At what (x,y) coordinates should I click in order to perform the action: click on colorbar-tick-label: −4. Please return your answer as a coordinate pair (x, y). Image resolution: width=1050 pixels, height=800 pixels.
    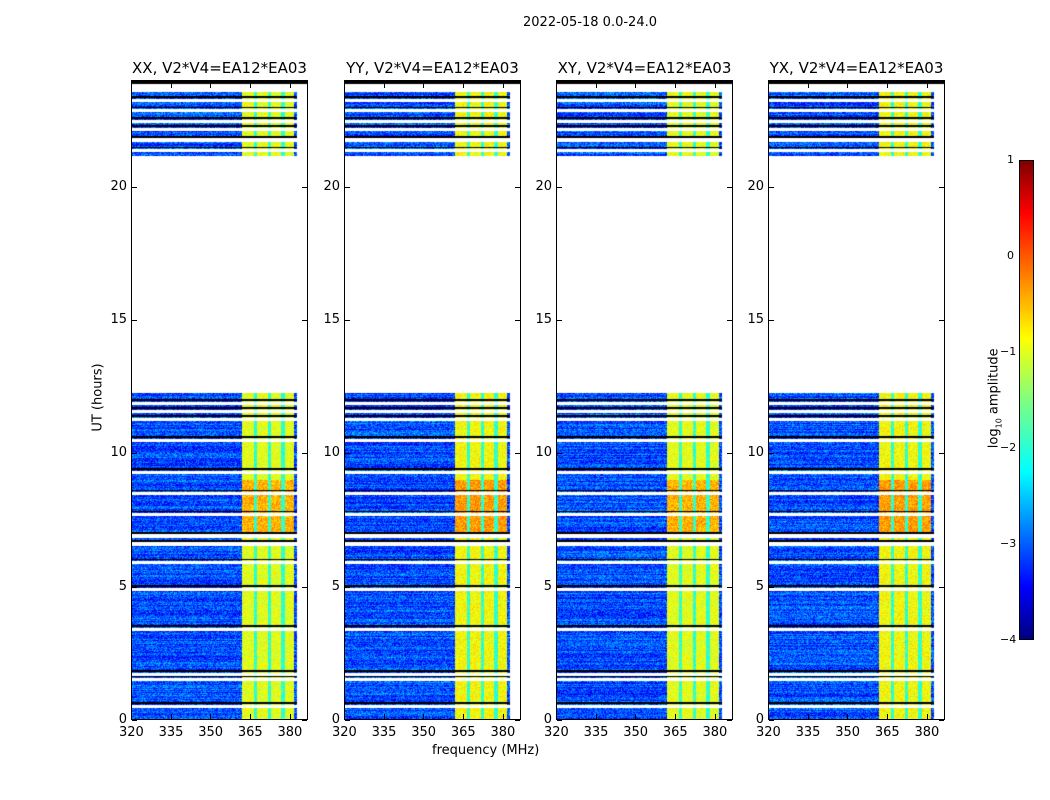
    Looking at the image, I should click on (1008, 639).